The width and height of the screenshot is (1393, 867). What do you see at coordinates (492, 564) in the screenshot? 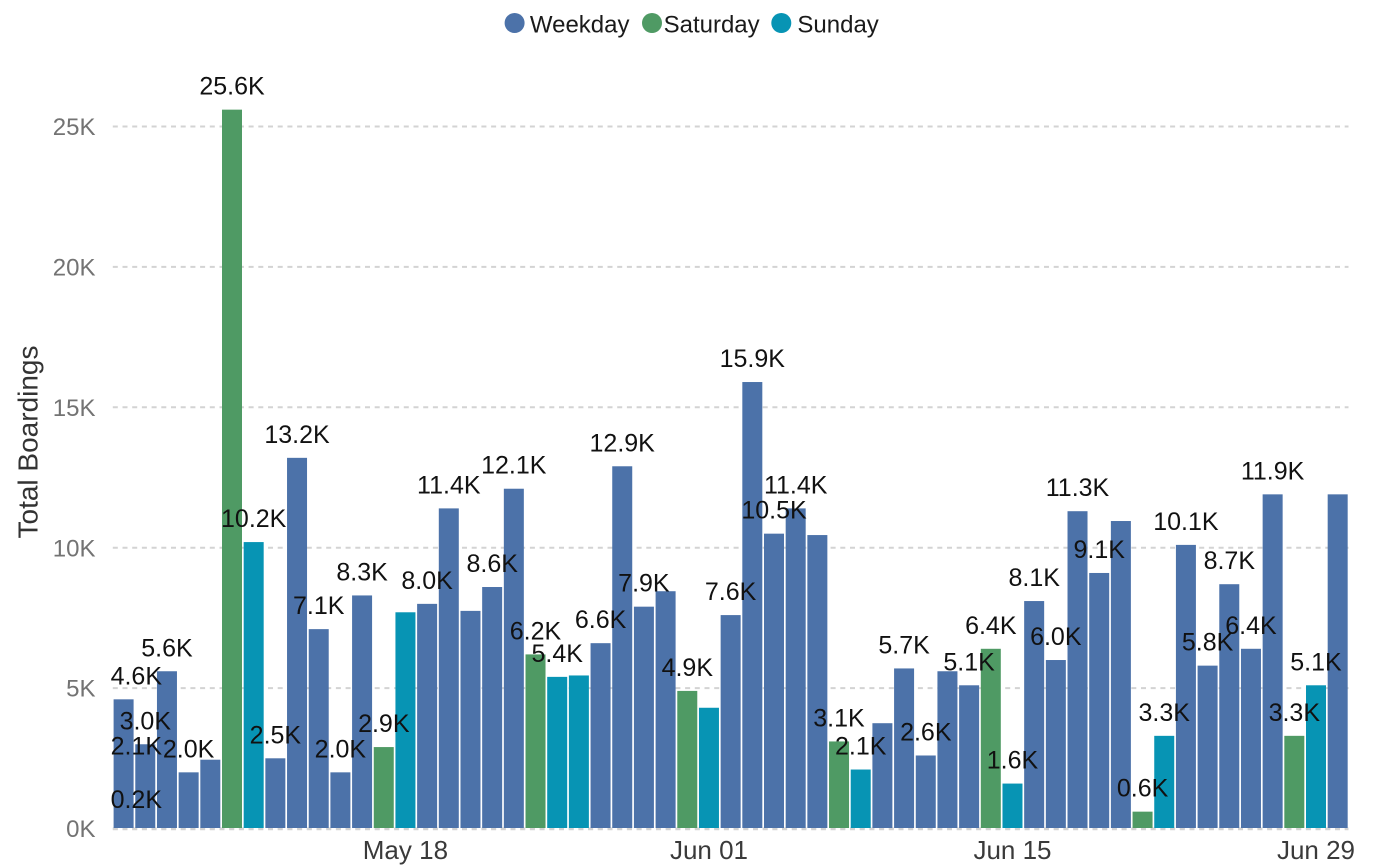
I see `svg-text: 8.6K` at bounding box center [492, 564].